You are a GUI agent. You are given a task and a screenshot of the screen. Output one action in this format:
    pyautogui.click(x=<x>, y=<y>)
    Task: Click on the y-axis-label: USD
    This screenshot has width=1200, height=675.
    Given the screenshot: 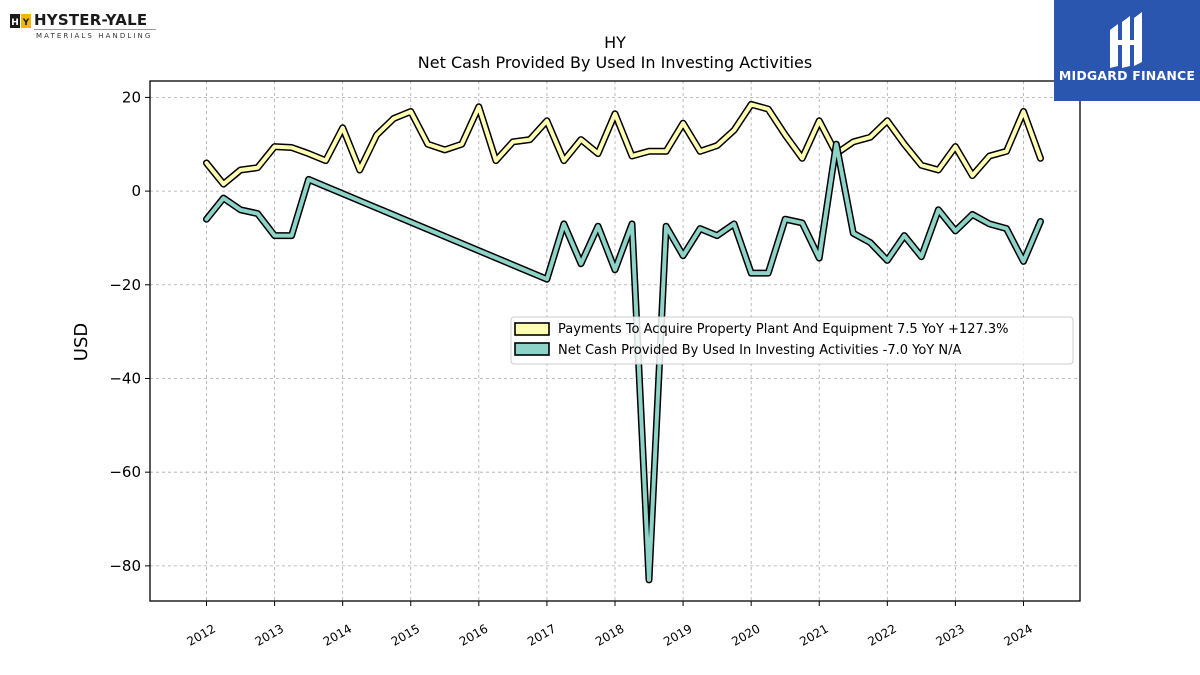 What is the action you would take?
    pyautogui.click(x=81, y=342)
    